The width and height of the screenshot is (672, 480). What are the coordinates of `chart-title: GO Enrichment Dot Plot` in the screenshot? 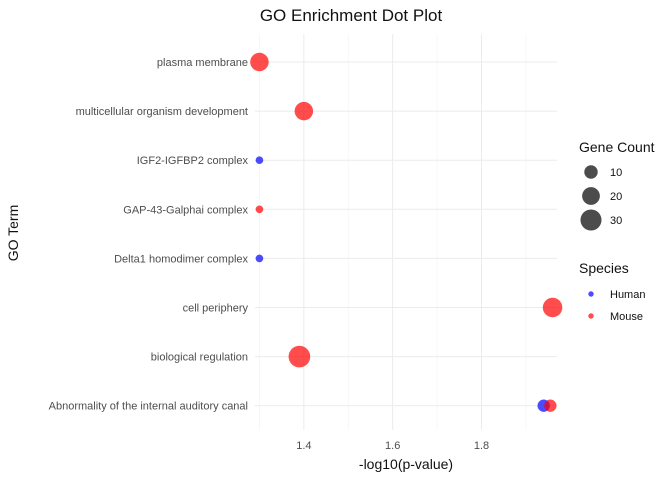 It's located at (351, 15).